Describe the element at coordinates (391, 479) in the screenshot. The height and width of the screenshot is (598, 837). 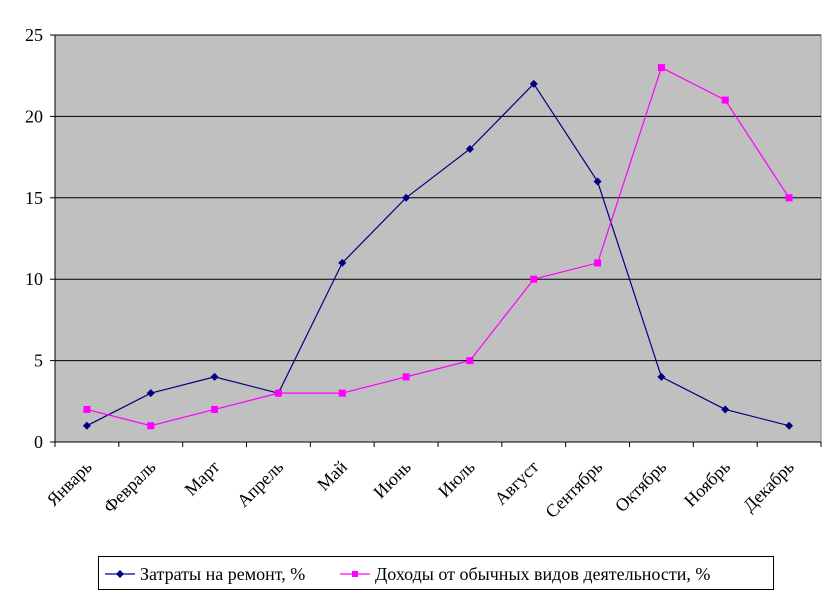
I see `x-tick-label: Июнь` at that location.